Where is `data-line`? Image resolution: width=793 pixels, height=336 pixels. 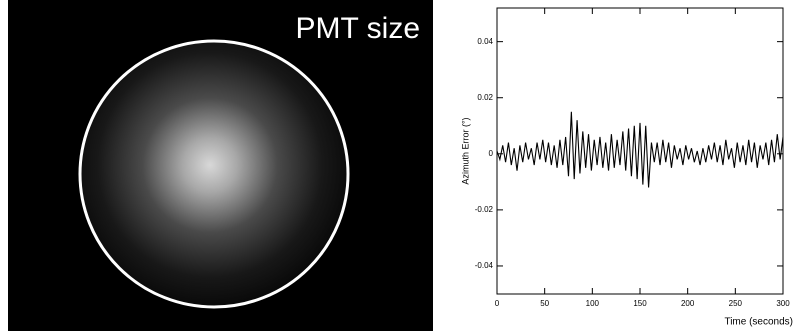 data-line is located at coordinates (640, 149).